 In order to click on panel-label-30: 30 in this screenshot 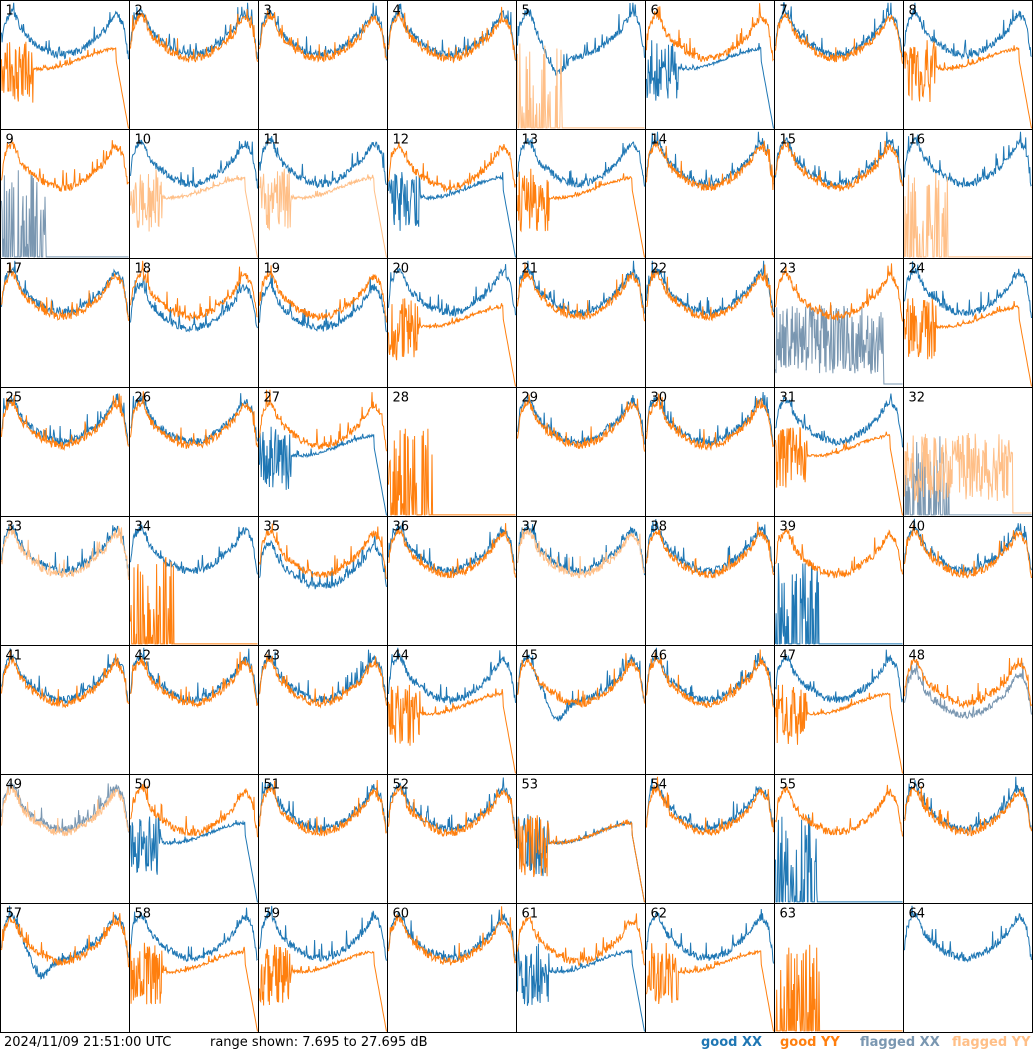, I will do `click(659, 398)`.